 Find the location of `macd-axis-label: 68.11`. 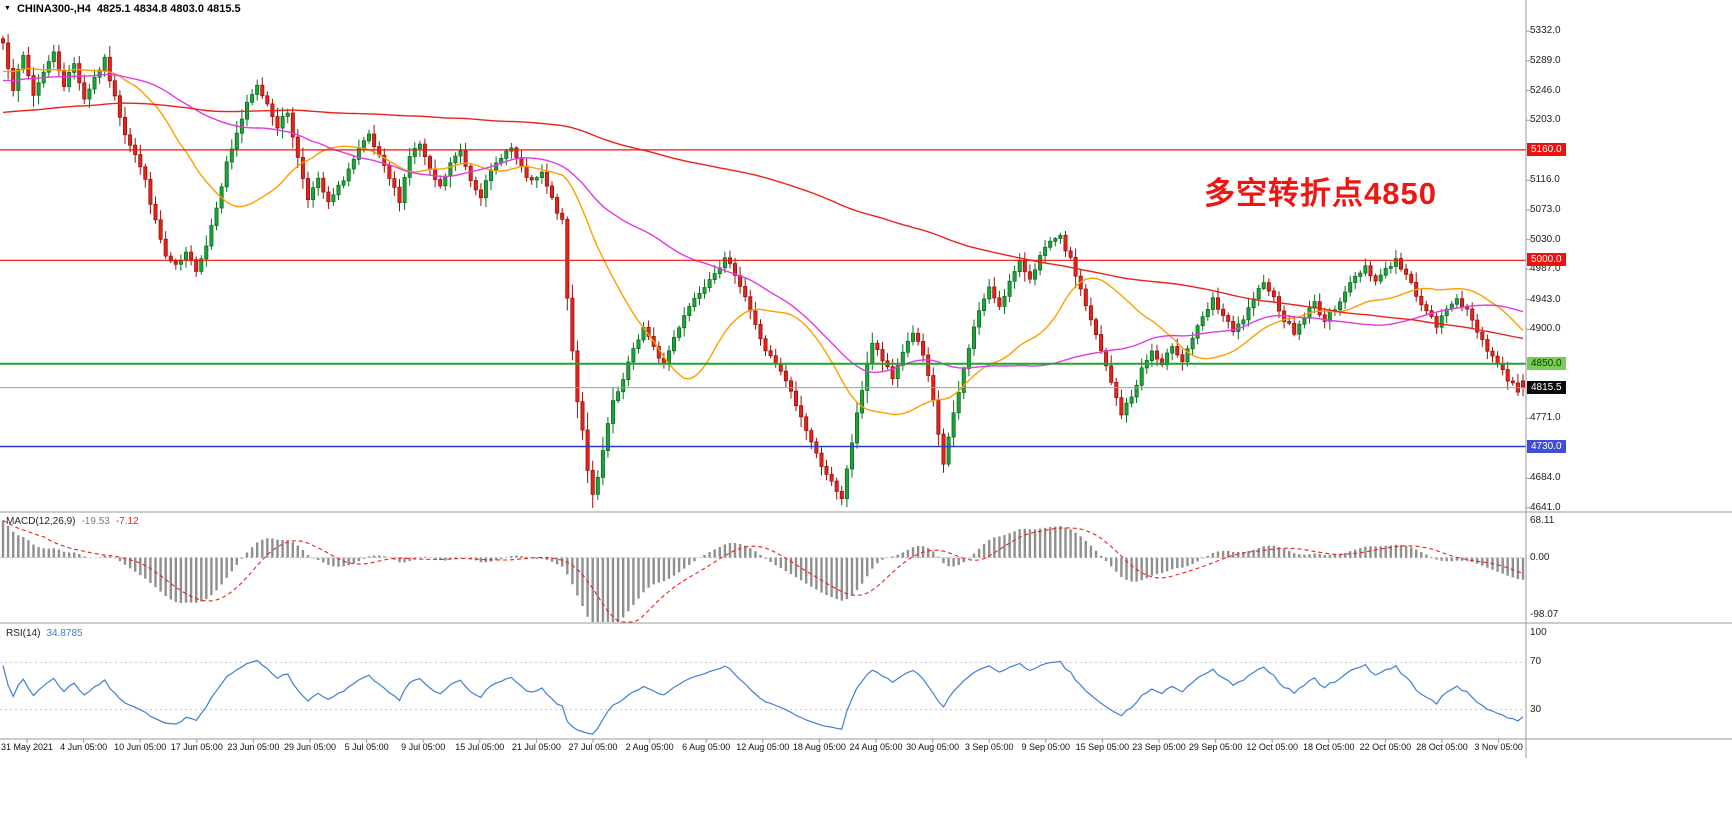

macd-axis-label: 68.11 is located at coordinates (1542, 520).